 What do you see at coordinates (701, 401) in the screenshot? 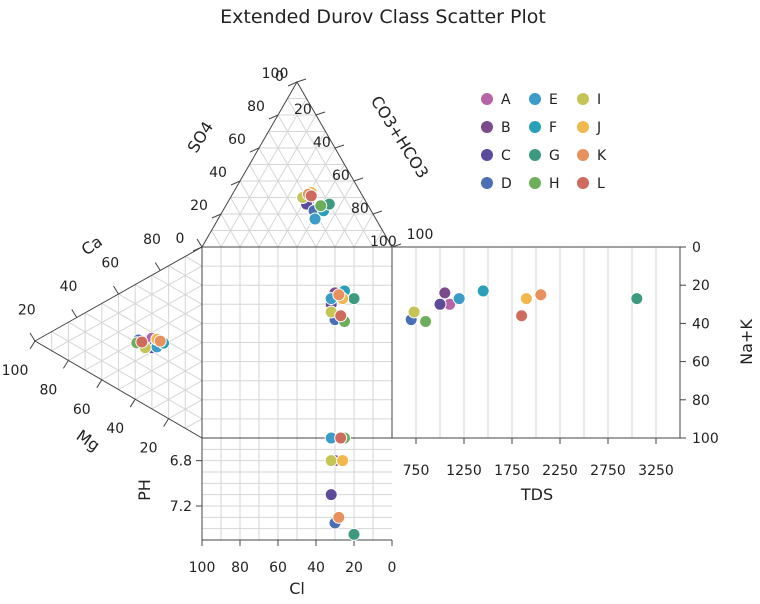
I see `nak-tick-label: 80` at bounding box center [701, 401].